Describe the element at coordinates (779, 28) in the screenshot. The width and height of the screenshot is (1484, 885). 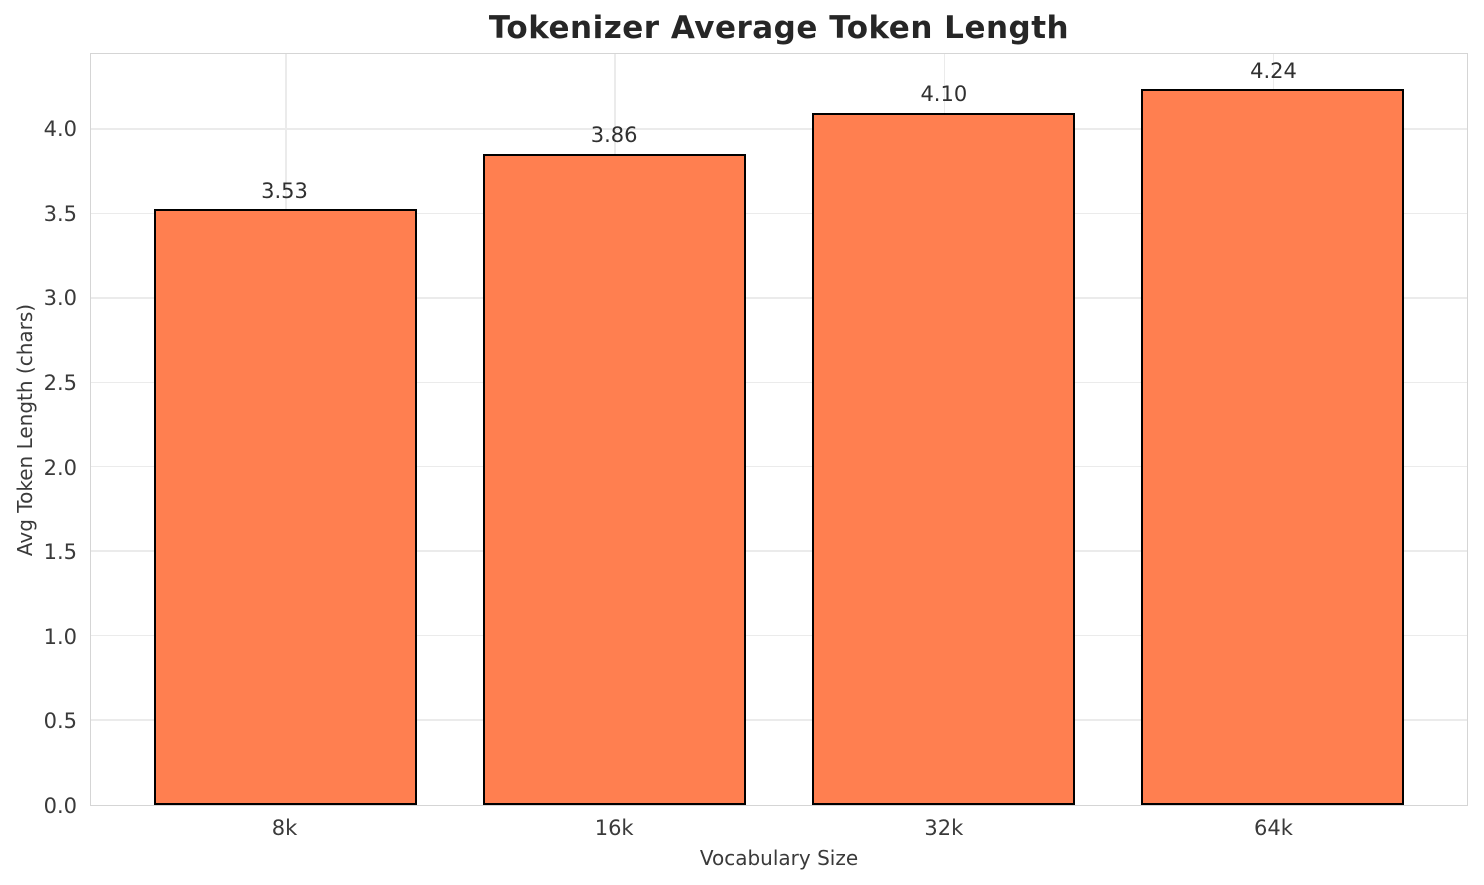
I see `chart-title: Tokenizer Average Token Length` at that location.